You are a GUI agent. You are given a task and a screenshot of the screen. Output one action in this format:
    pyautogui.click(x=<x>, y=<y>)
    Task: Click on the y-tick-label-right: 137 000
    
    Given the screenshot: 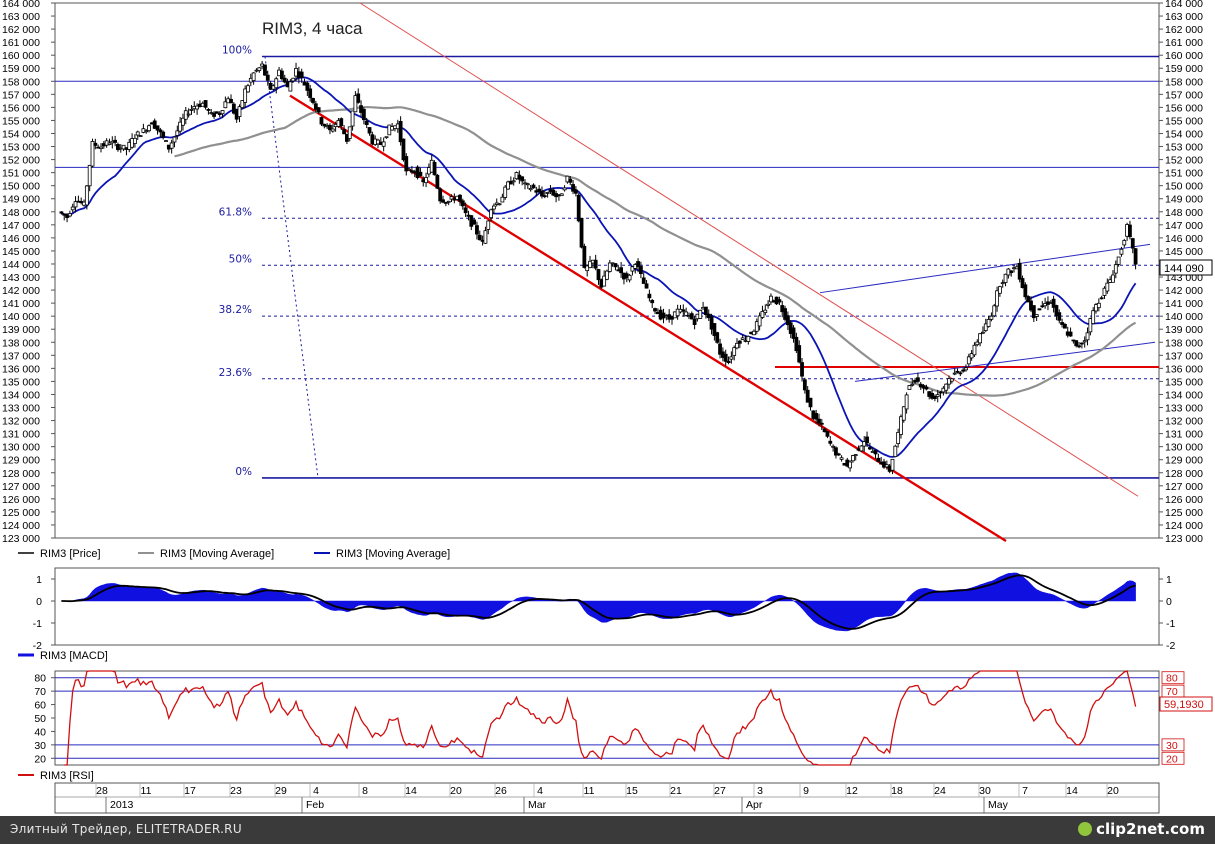 What is the action you would take?
    pyautogui.click(x=1184, y=356)
    